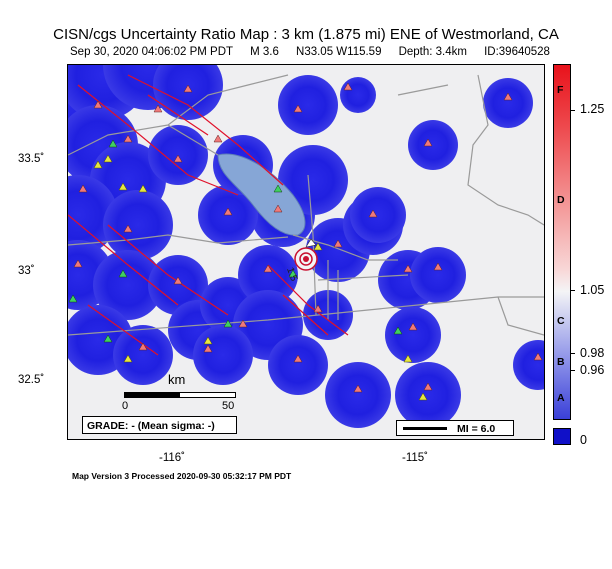  What do you see at coordinates (432, 52) in the screenshot?
I see `event-depth: Depth: 3.4km` at bounding box center [432, 52].